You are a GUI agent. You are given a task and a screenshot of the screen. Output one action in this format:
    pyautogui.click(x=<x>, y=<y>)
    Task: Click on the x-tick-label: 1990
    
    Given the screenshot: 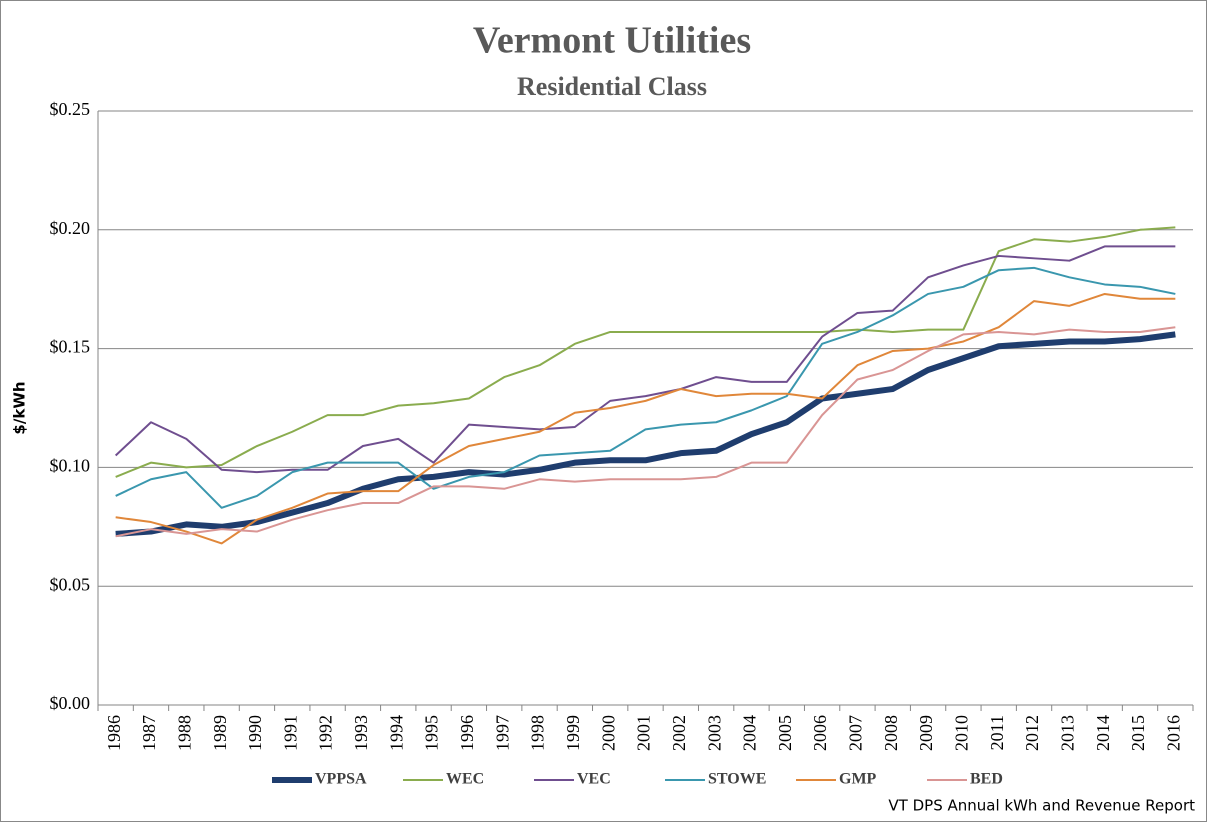 What is the action you would take?
    pyautogui.click(x=255, y=733)
    